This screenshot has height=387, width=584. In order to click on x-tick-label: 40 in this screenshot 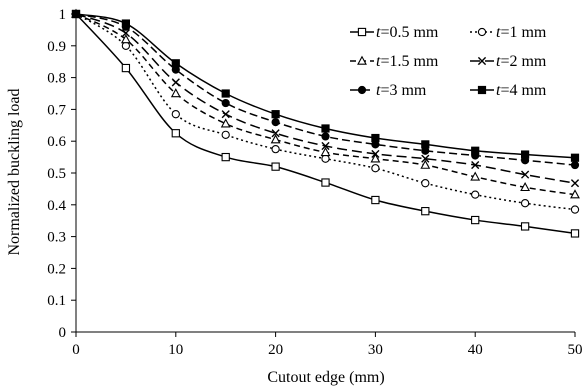, I will do `click(475, 350)`.